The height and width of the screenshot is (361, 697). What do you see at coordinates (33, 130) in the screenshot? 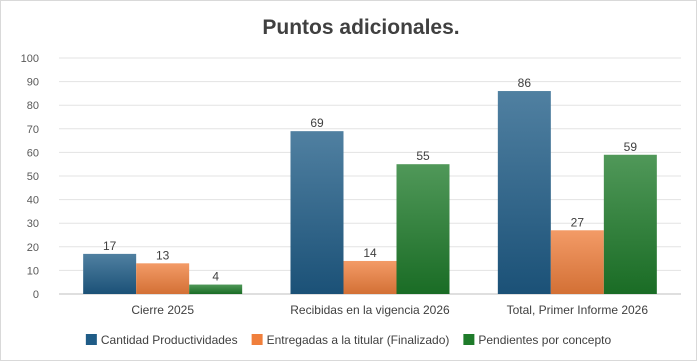
I see `y-tick-label: 70` at bounding box center [33, 130].